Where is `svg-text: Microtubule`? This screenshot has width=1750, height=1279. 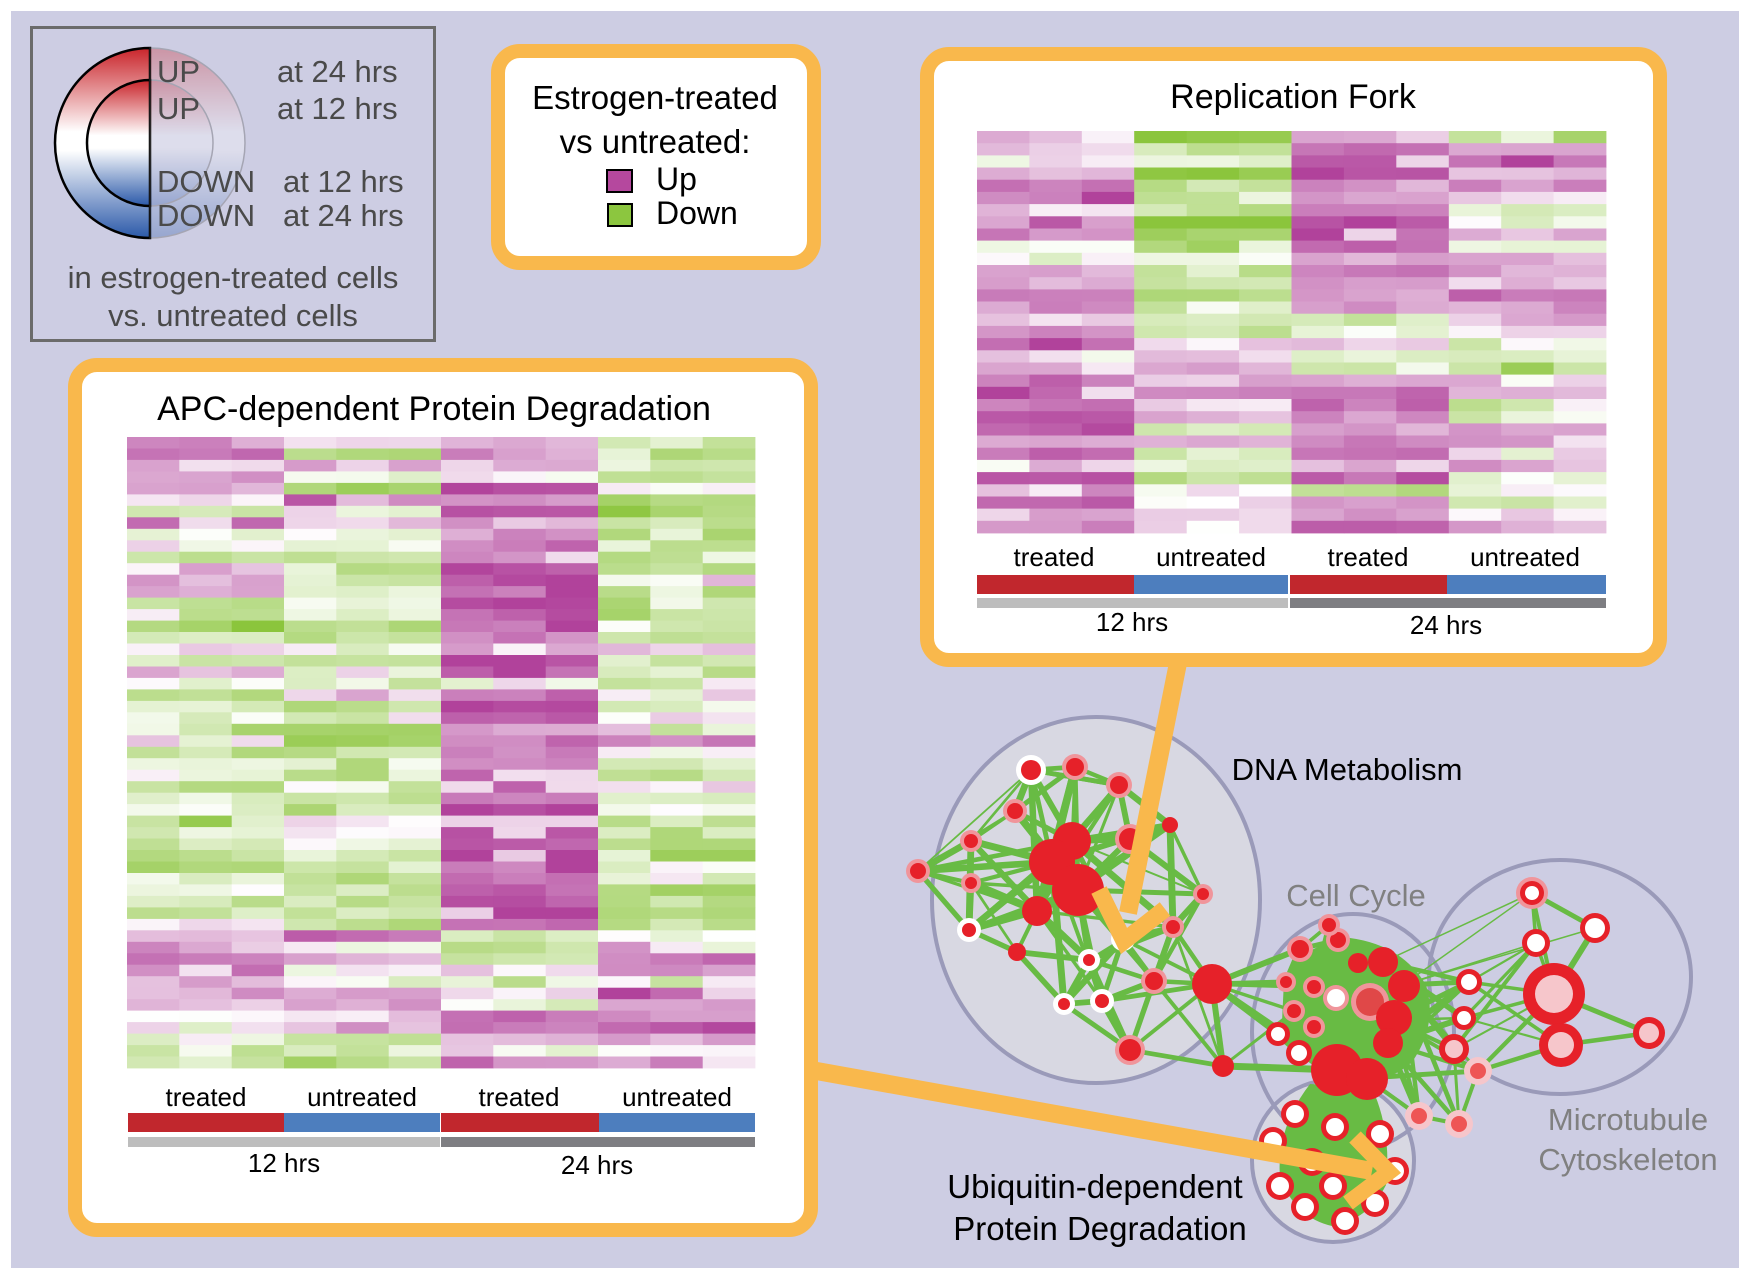
svg-text: Microtubule is located at coordinates (1628, 1119).